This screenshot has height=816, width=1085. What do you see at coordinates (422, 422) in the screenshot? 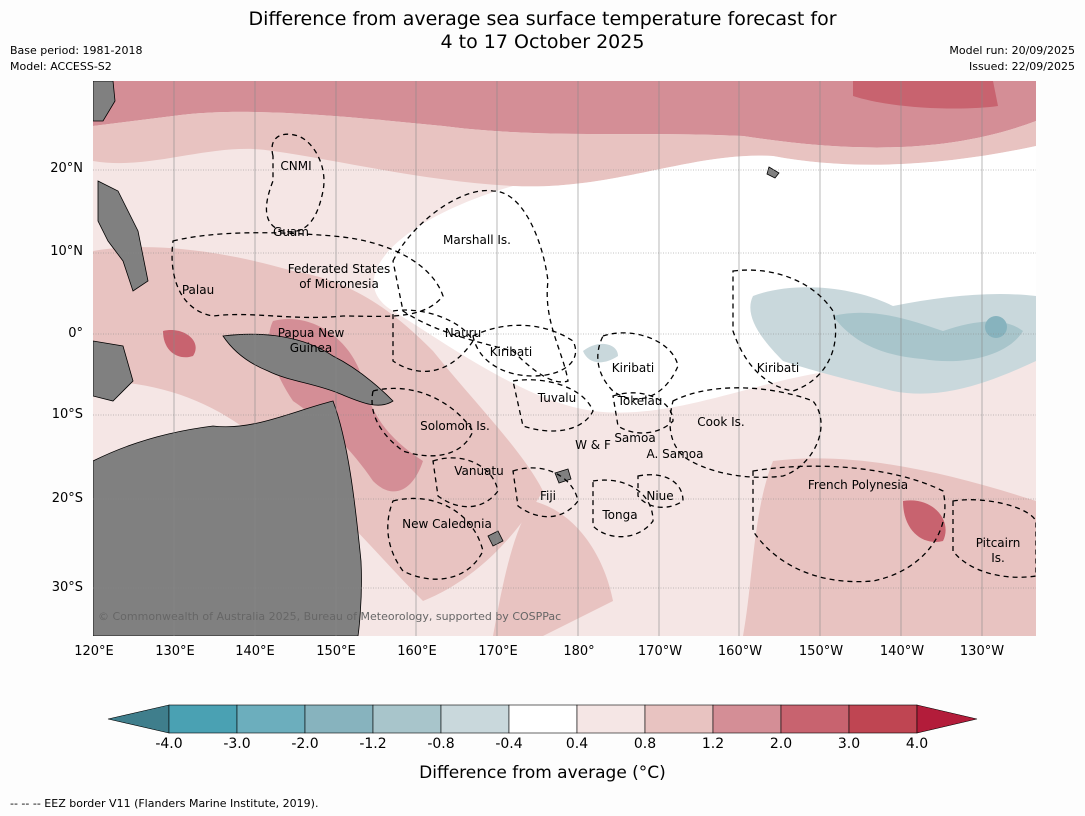
I see `eez-solomon` at bounding box center [422, 422].